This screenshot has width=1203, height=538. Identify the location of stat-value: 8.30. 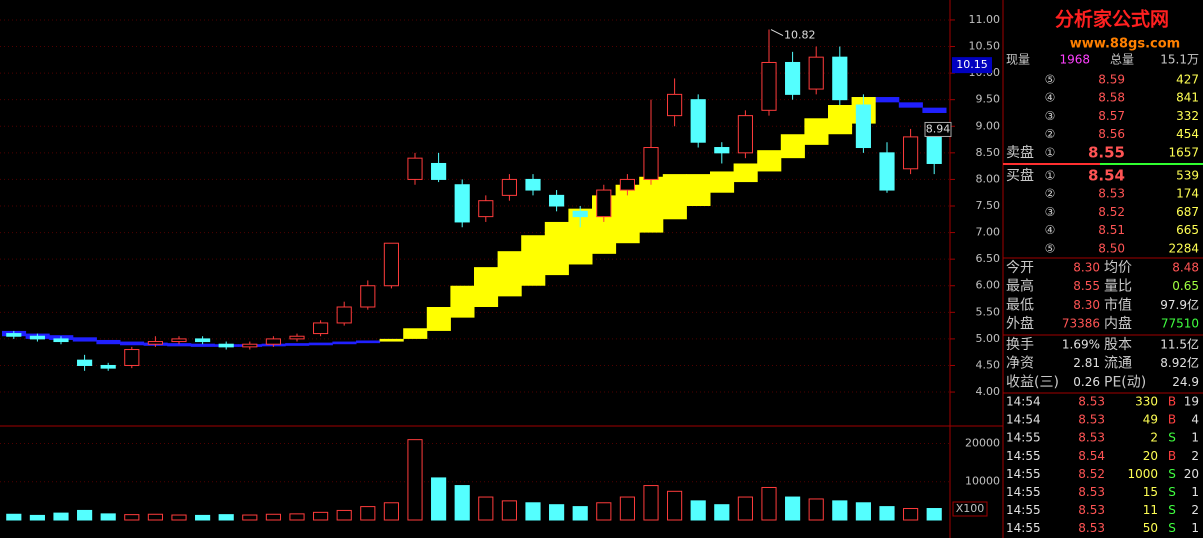
(1086, 305).